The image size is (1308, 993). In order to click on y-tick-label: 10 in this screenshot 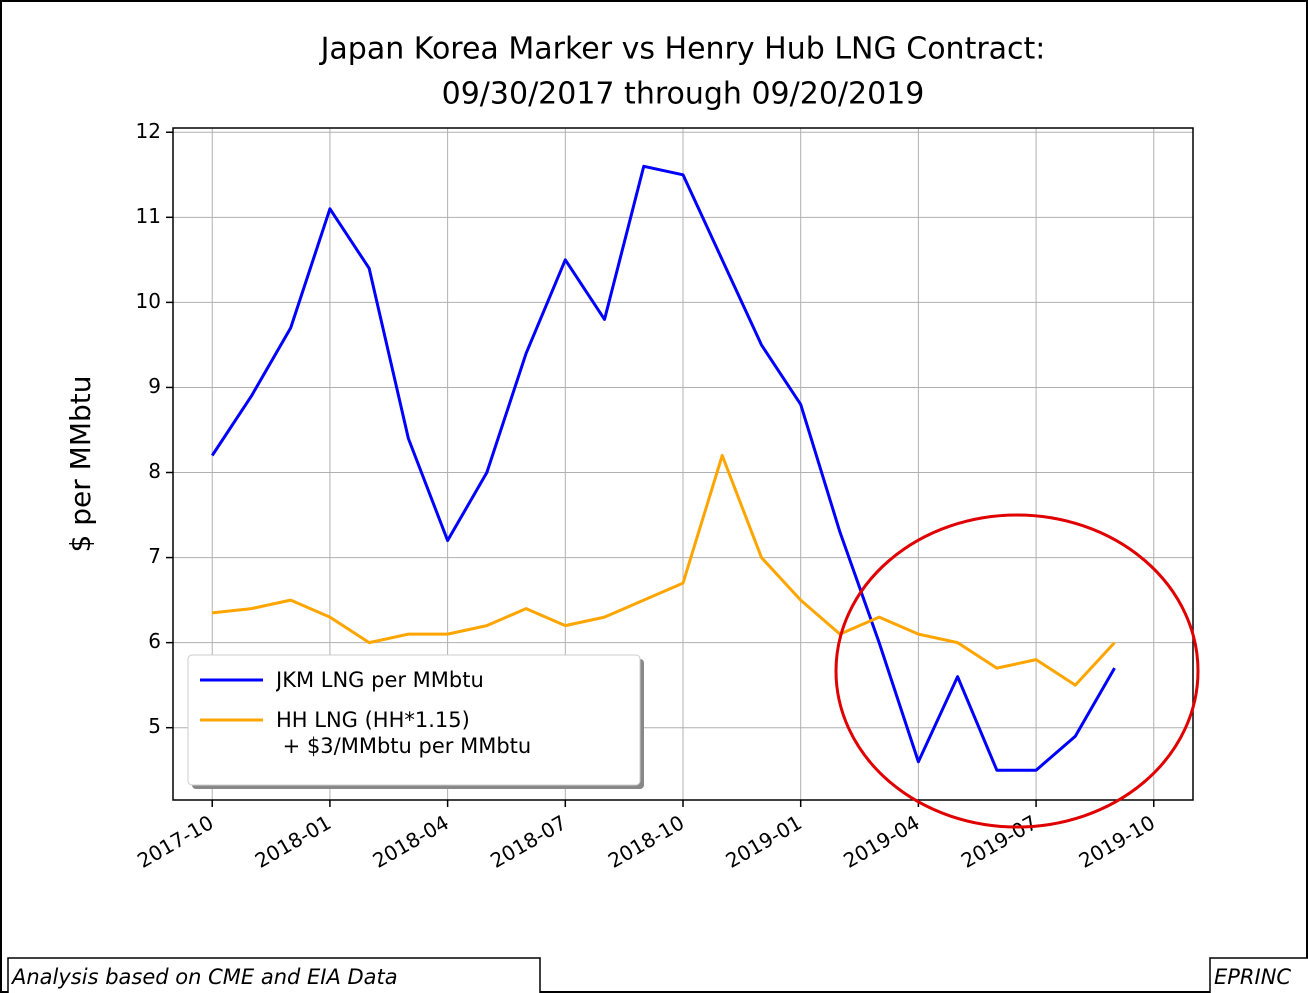, I will do `click(148, 301)`.